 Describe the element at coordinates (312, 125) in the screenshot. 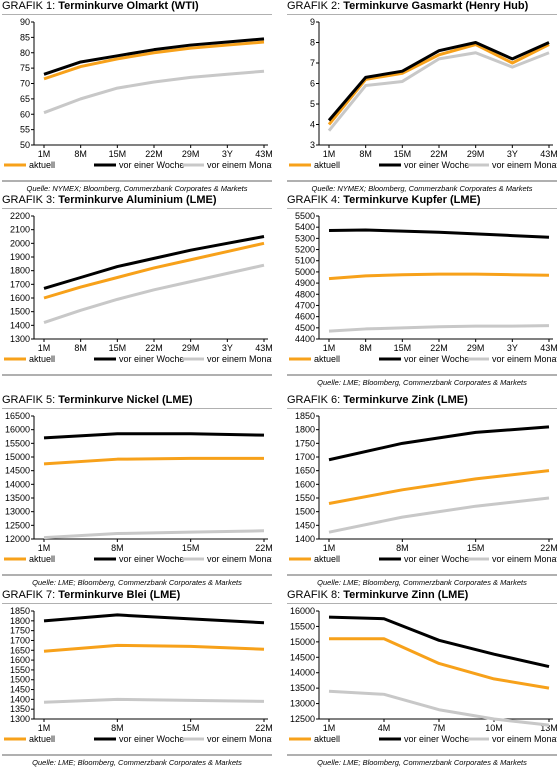

I see `y-tick-label: 4` at that location.